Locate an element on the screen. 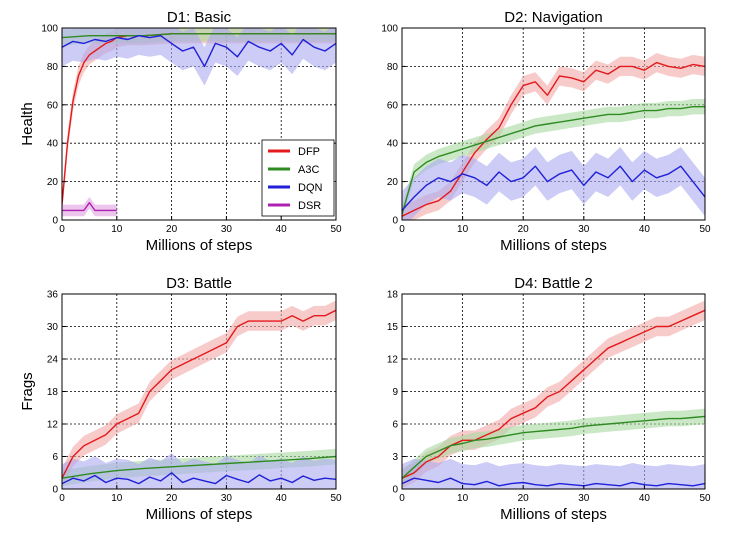 The width and height of the screenshot is (740, 538). y-tick-label: 24 is located at coordinates (53, 360).